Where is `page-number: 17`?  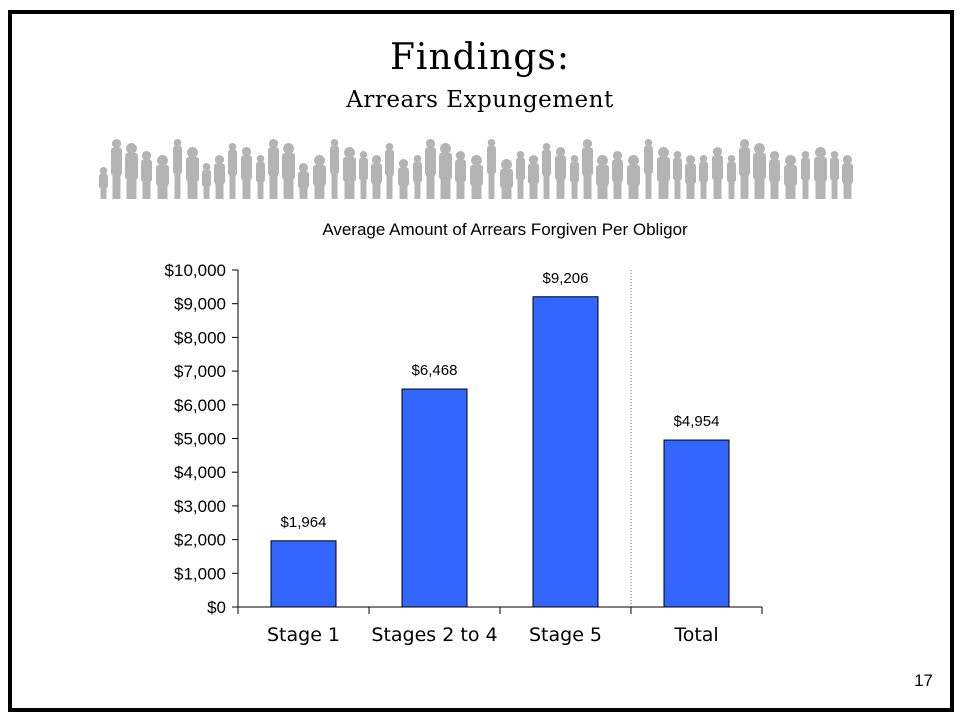 page-number: 17 is located at coordinates (923, 680).